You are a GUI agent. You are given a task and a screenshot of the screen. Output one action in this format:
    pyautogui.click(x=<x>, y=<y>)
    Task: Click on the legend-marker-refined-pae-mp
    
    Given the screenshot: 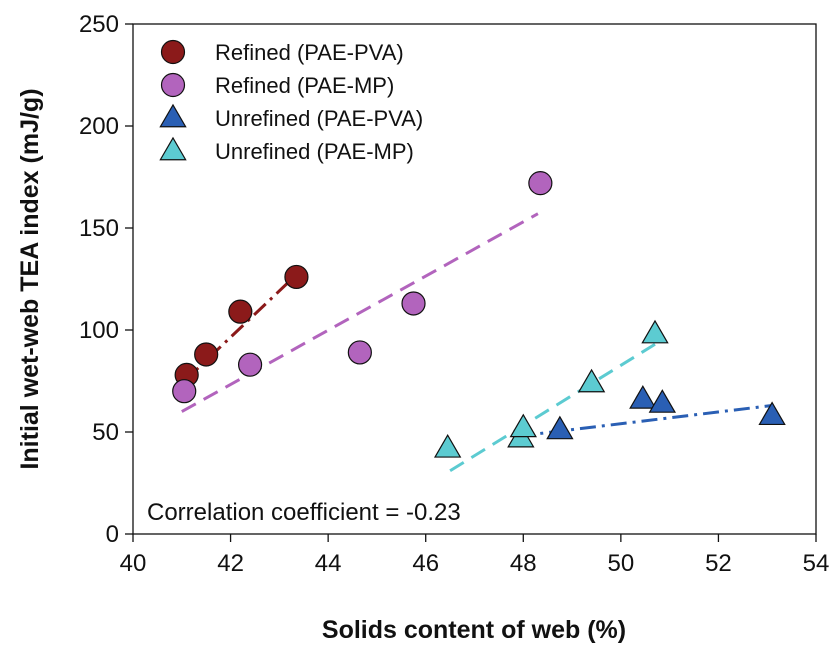 What is the action you would take?
    pyautogui.click(x=173, y=85)
    